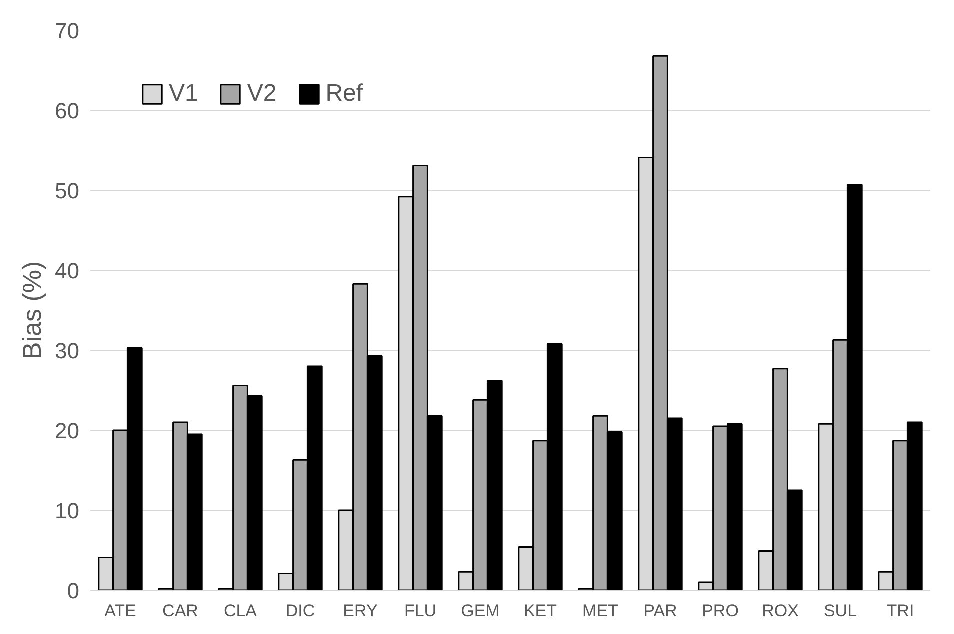  Describe the element at coordinates (180, 611) in the screenshot. I see `x-tick-label: CAR` at that location.